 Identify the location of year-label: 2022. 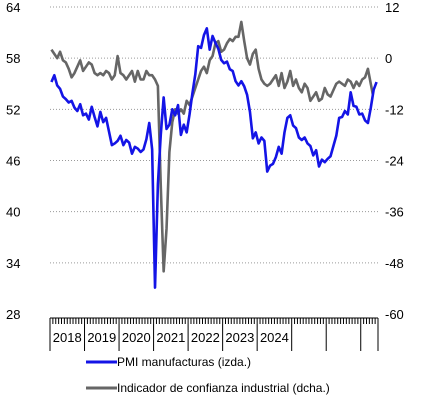
(205, 337).